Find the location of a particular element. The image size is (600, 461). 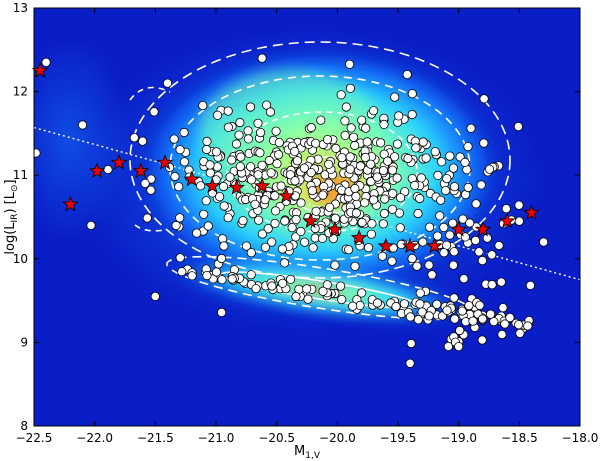

x-tick-label: −22.5 is located at coordinates (34, 438).